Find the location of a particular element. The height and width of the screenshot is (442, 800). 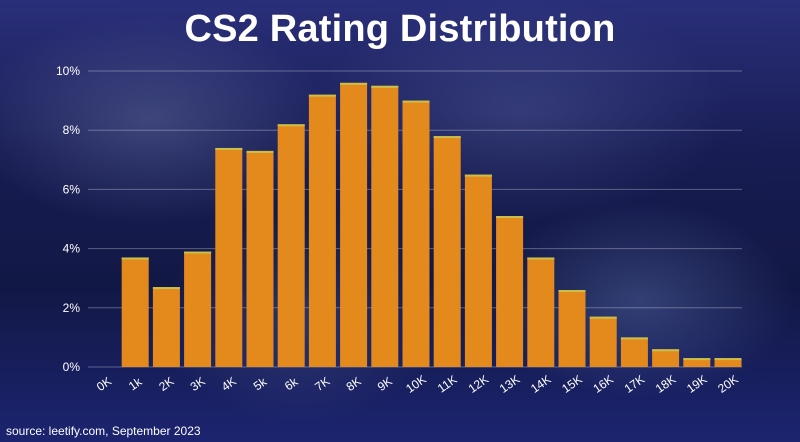

y-tick-label: 8% is located at coordinates (72, 130).